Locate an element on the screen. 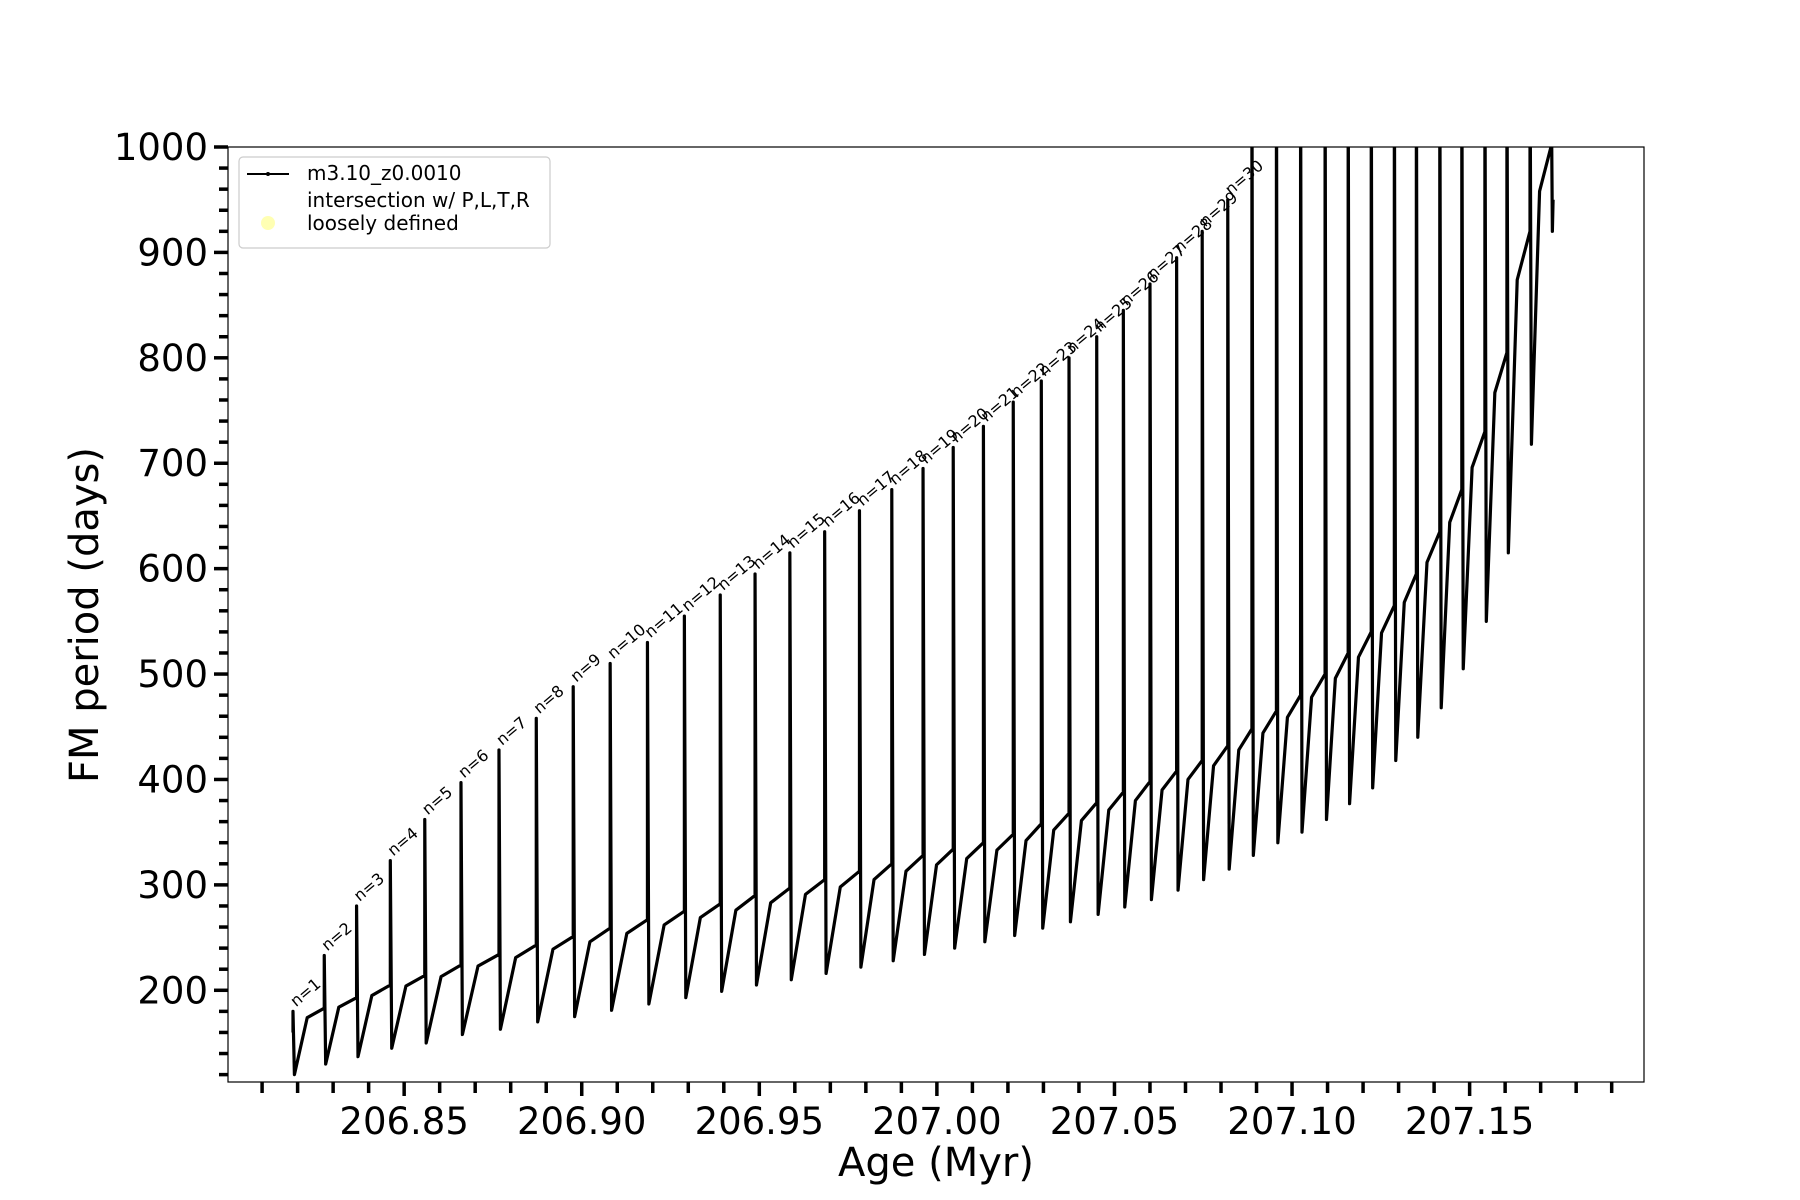 The height and width of the screenshot is (1200, 1800). annotation: n=6 is located at coordinates (473, 763).